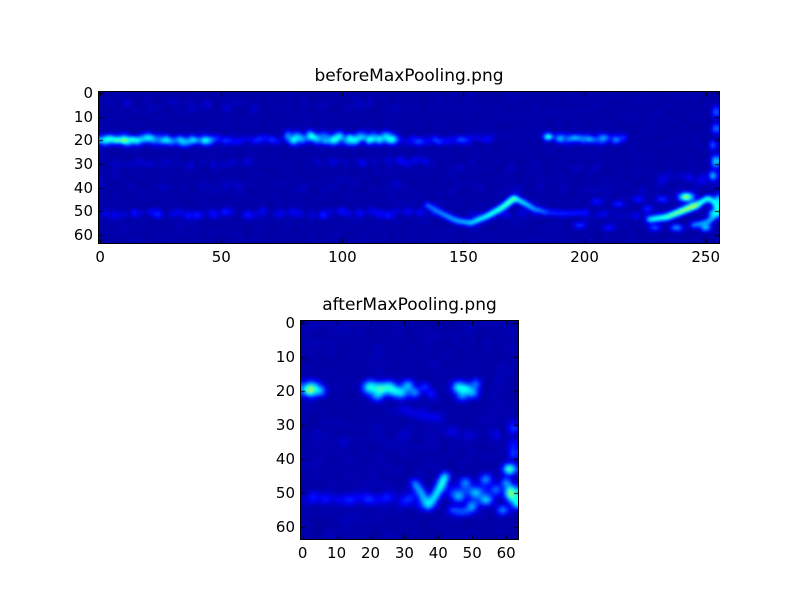 This screenshot has width=800, height=600. What do you see at coordinates (370, 553) in the screenshot?
I see `x-tick-label: 20` at bounding box center [370, 553].